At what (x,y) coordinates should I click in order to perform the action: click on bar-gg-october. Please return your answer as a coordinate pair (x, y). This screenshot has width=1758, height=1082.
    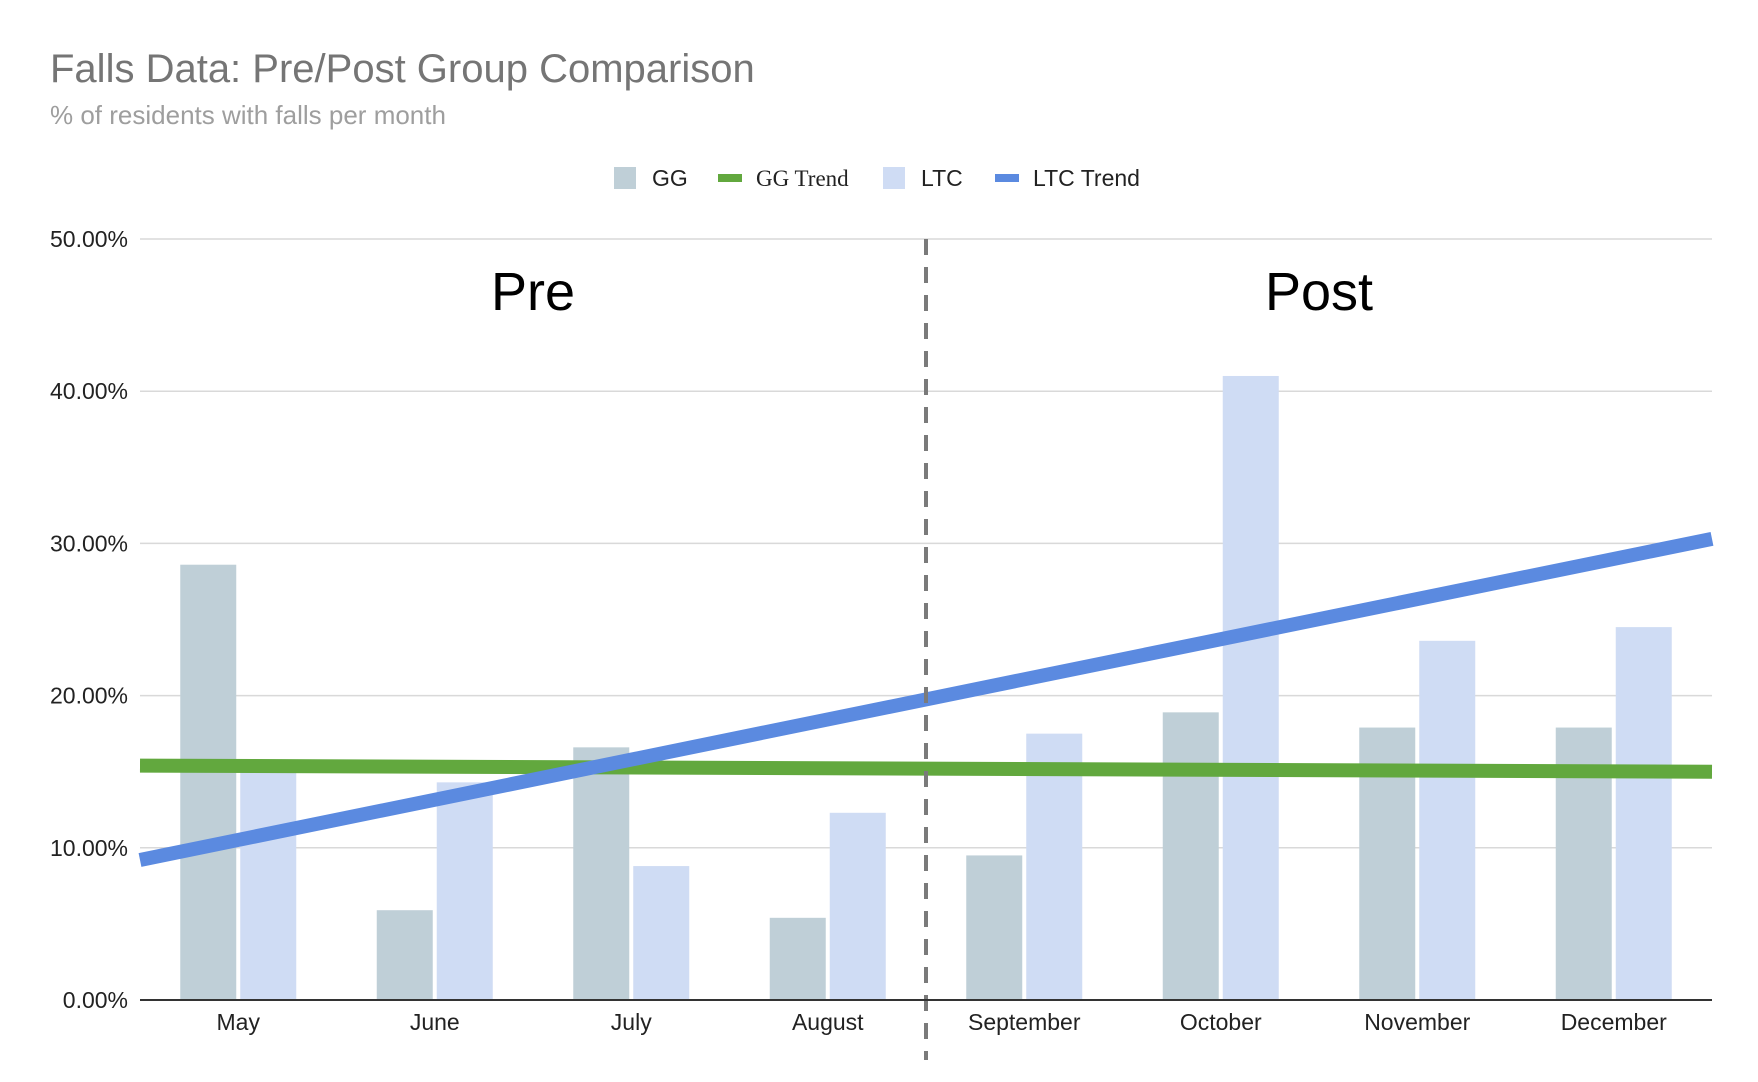
    Looking at the image, I should click on (1190, 856).